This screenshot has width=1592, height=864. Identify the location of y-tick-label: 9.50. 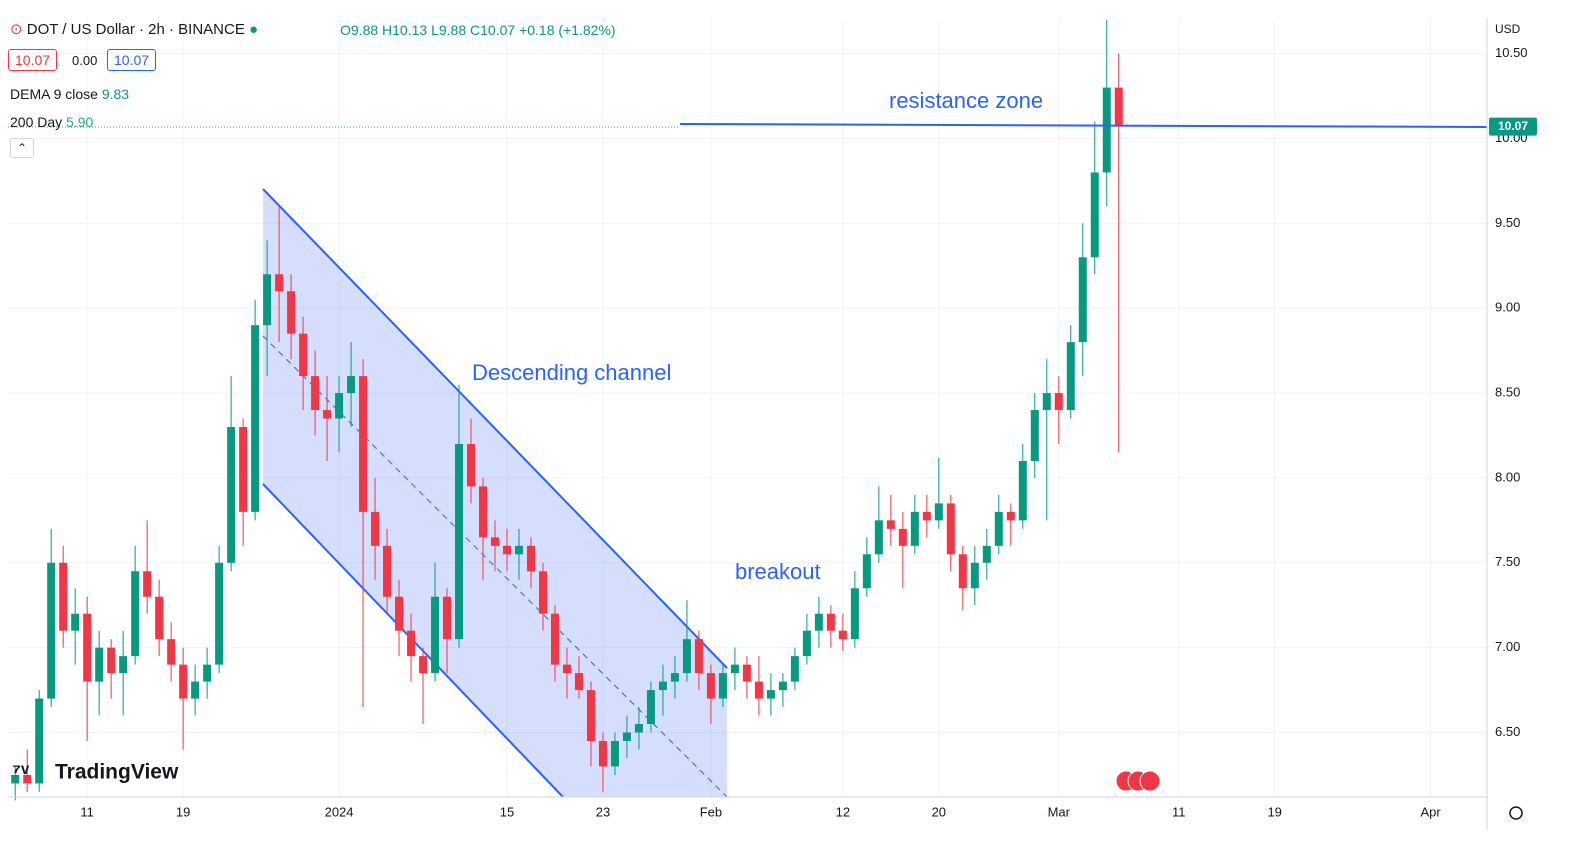
(1507, 222).